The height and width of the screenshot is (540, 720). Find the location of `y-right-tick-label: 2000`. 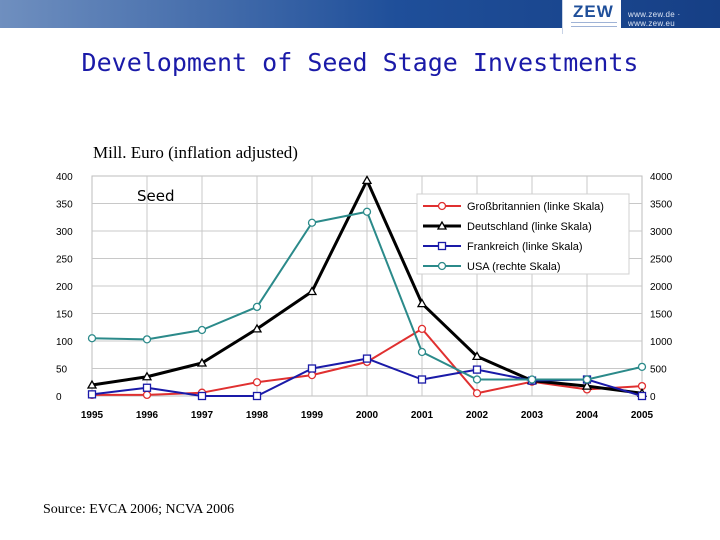

y-right-tick-label: 2000 is located at coordinates (661, 287).